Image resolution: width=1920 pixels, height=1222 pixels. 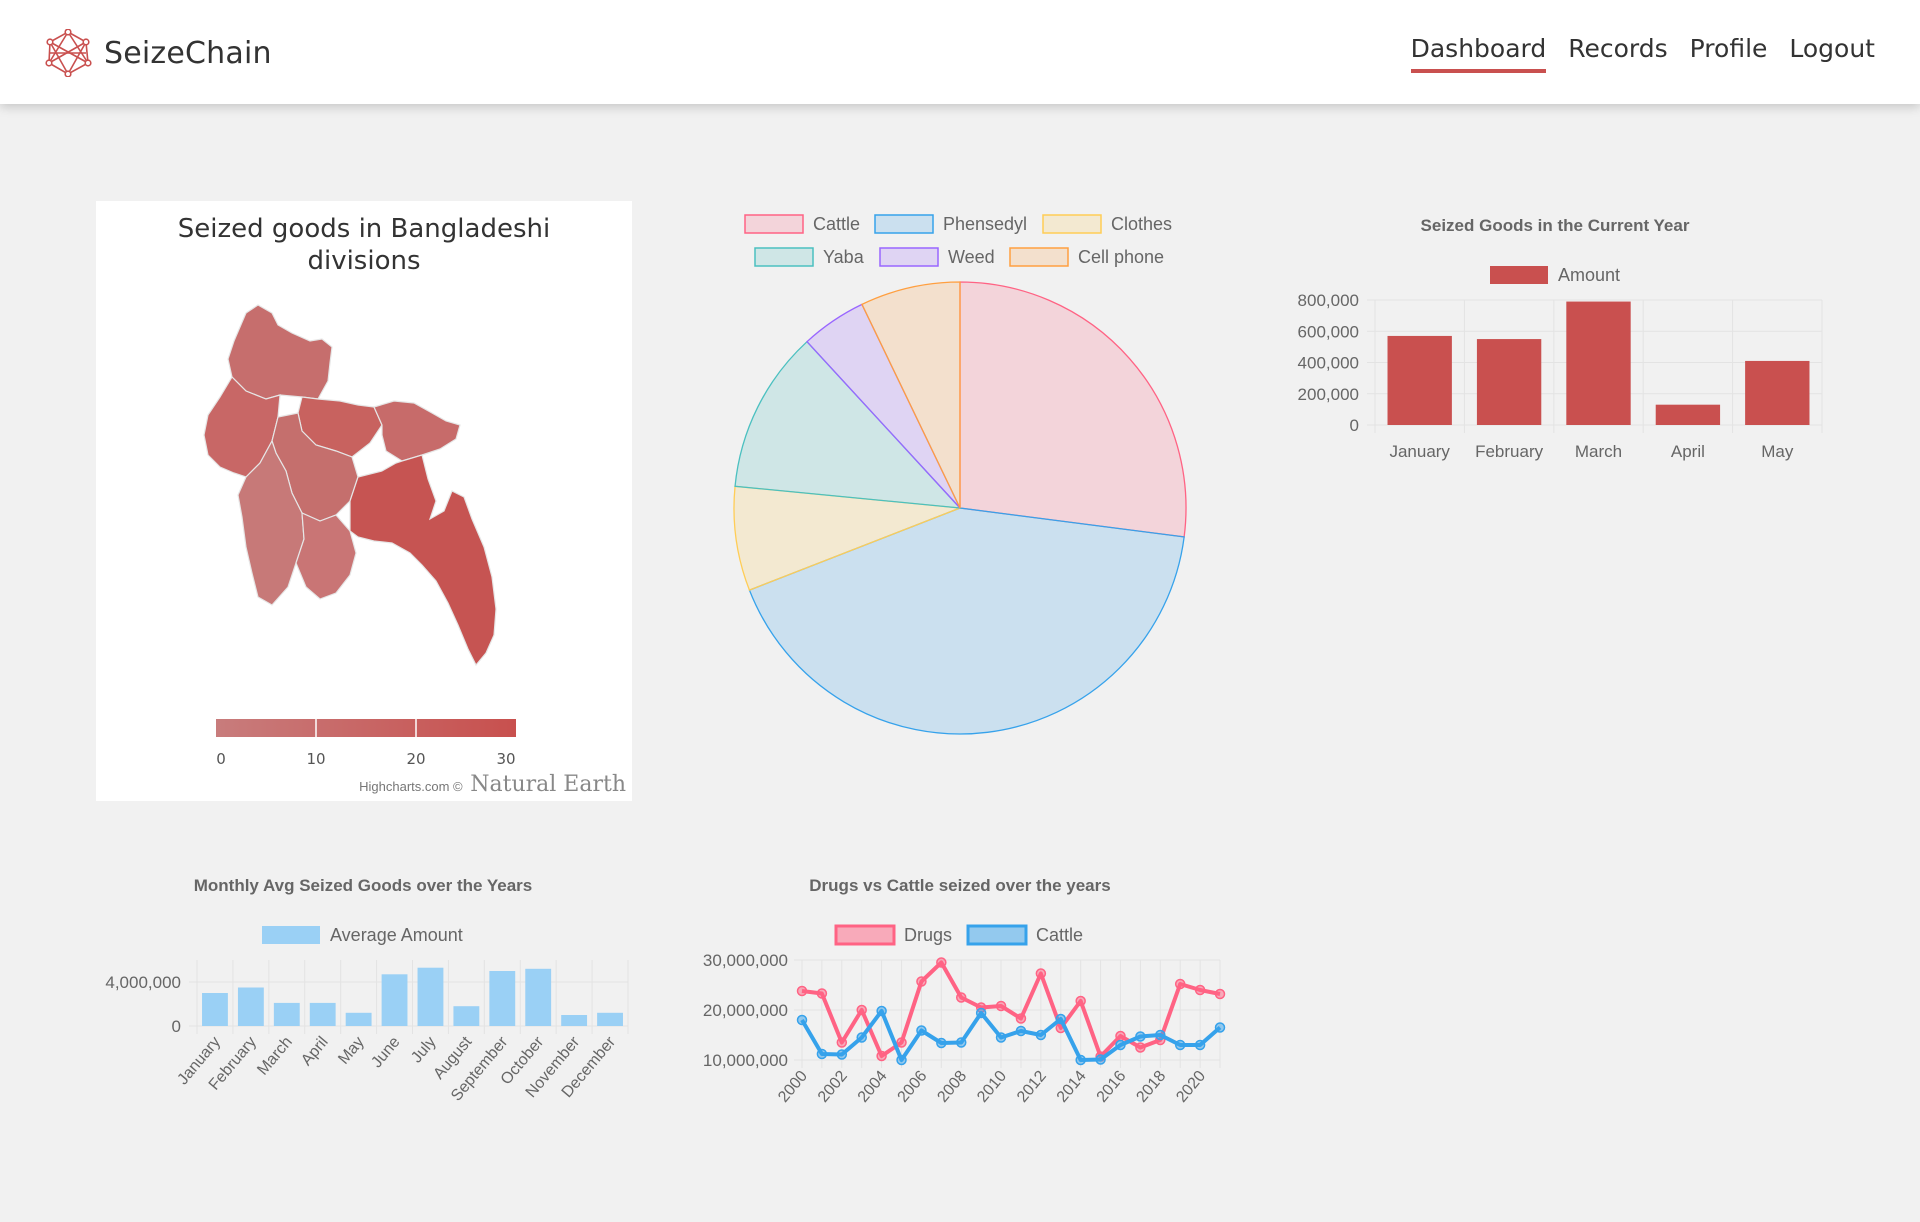 I want to click on nav-dashboard: Dashboard, so click(x=1478, y=53).